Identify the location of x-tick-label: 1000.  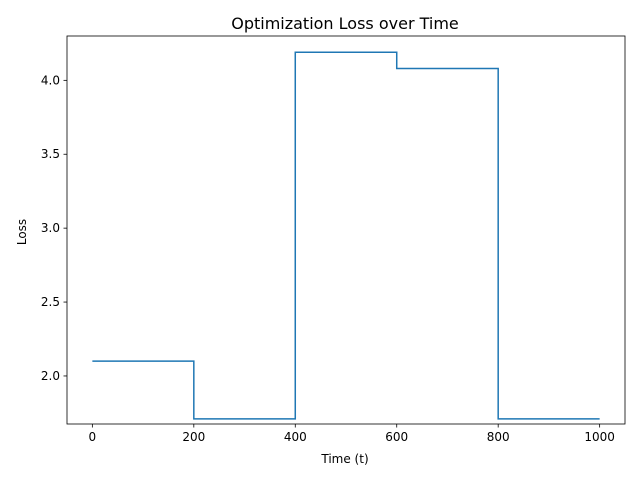
(599, 437).